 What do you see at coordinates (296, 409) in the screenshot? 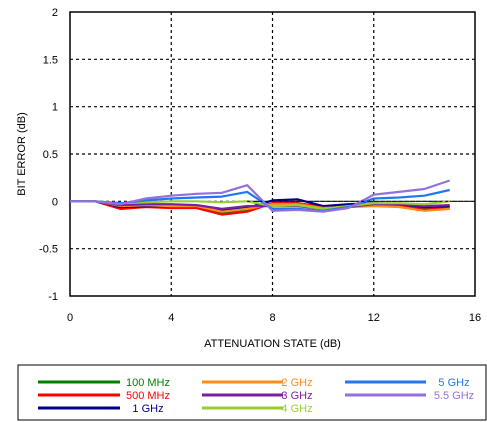
I see `legend-label: 4 GHz` at bounding box center [296, 409].